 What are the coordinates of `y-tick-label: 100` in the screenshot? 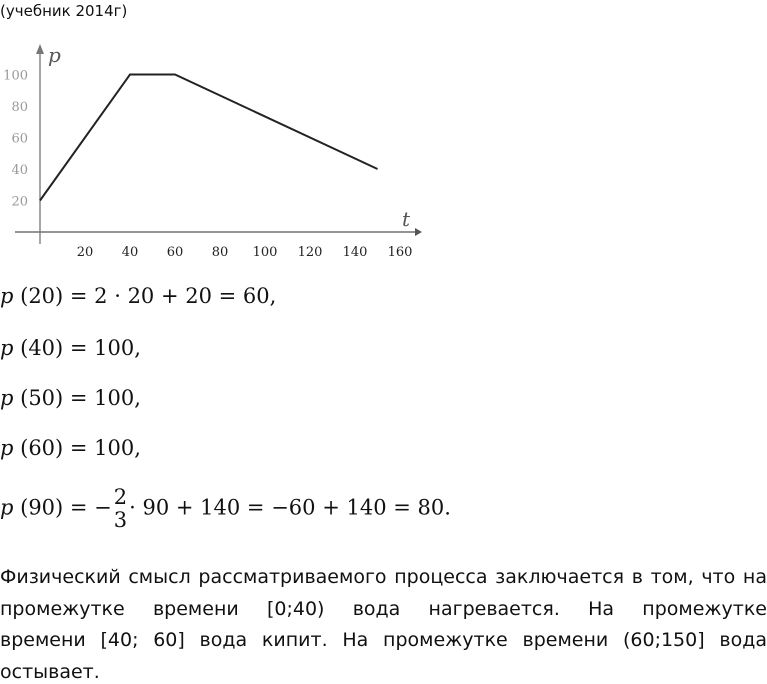 It's located at (15, 76).